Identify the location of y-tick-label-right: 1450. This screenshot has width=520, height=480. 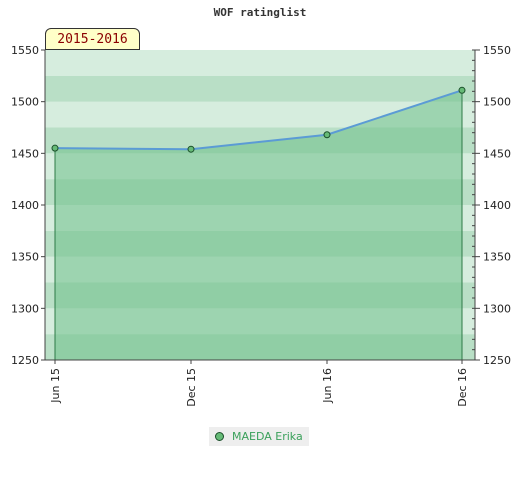
(497, 153).